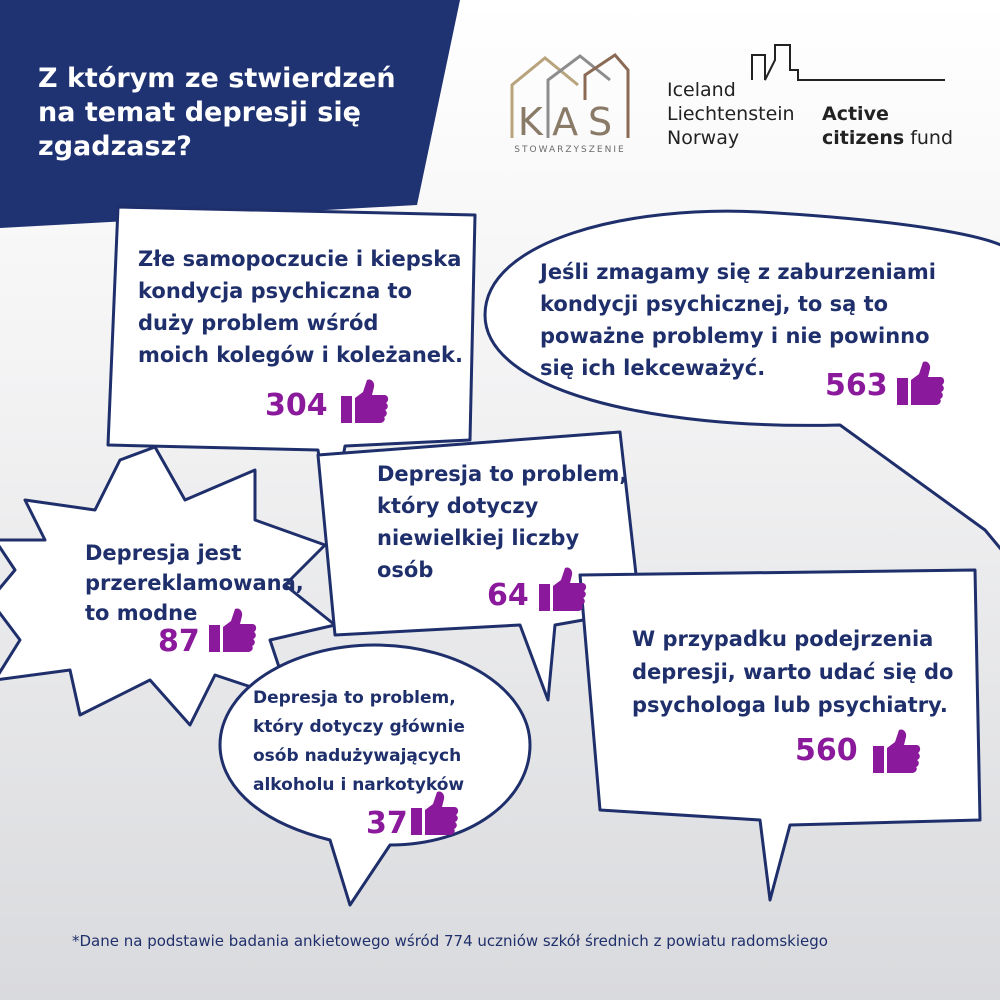 This screenshot has width=1000, height=1000. Describe the element at coordinates (508, 595) in the screenshot. I see `vote-count: 64` at that location.